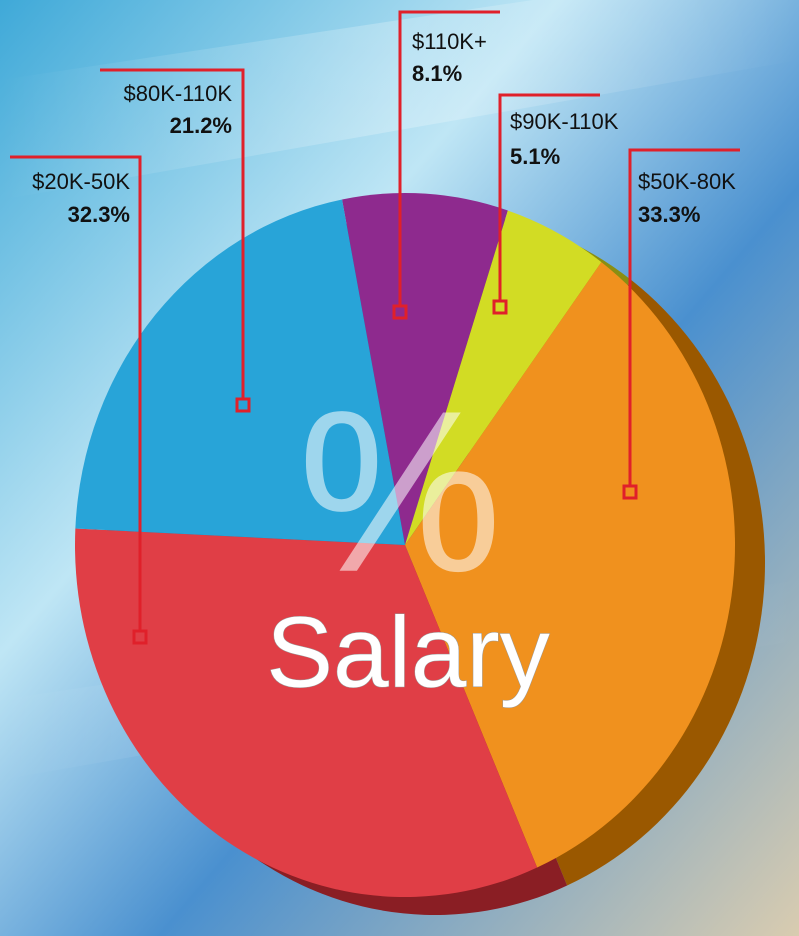 This screenshot has width=799, height=936. Describe the element at coordinates (178, 93) in the screenshot. I see `slice-label: $80K-110K` at that location.